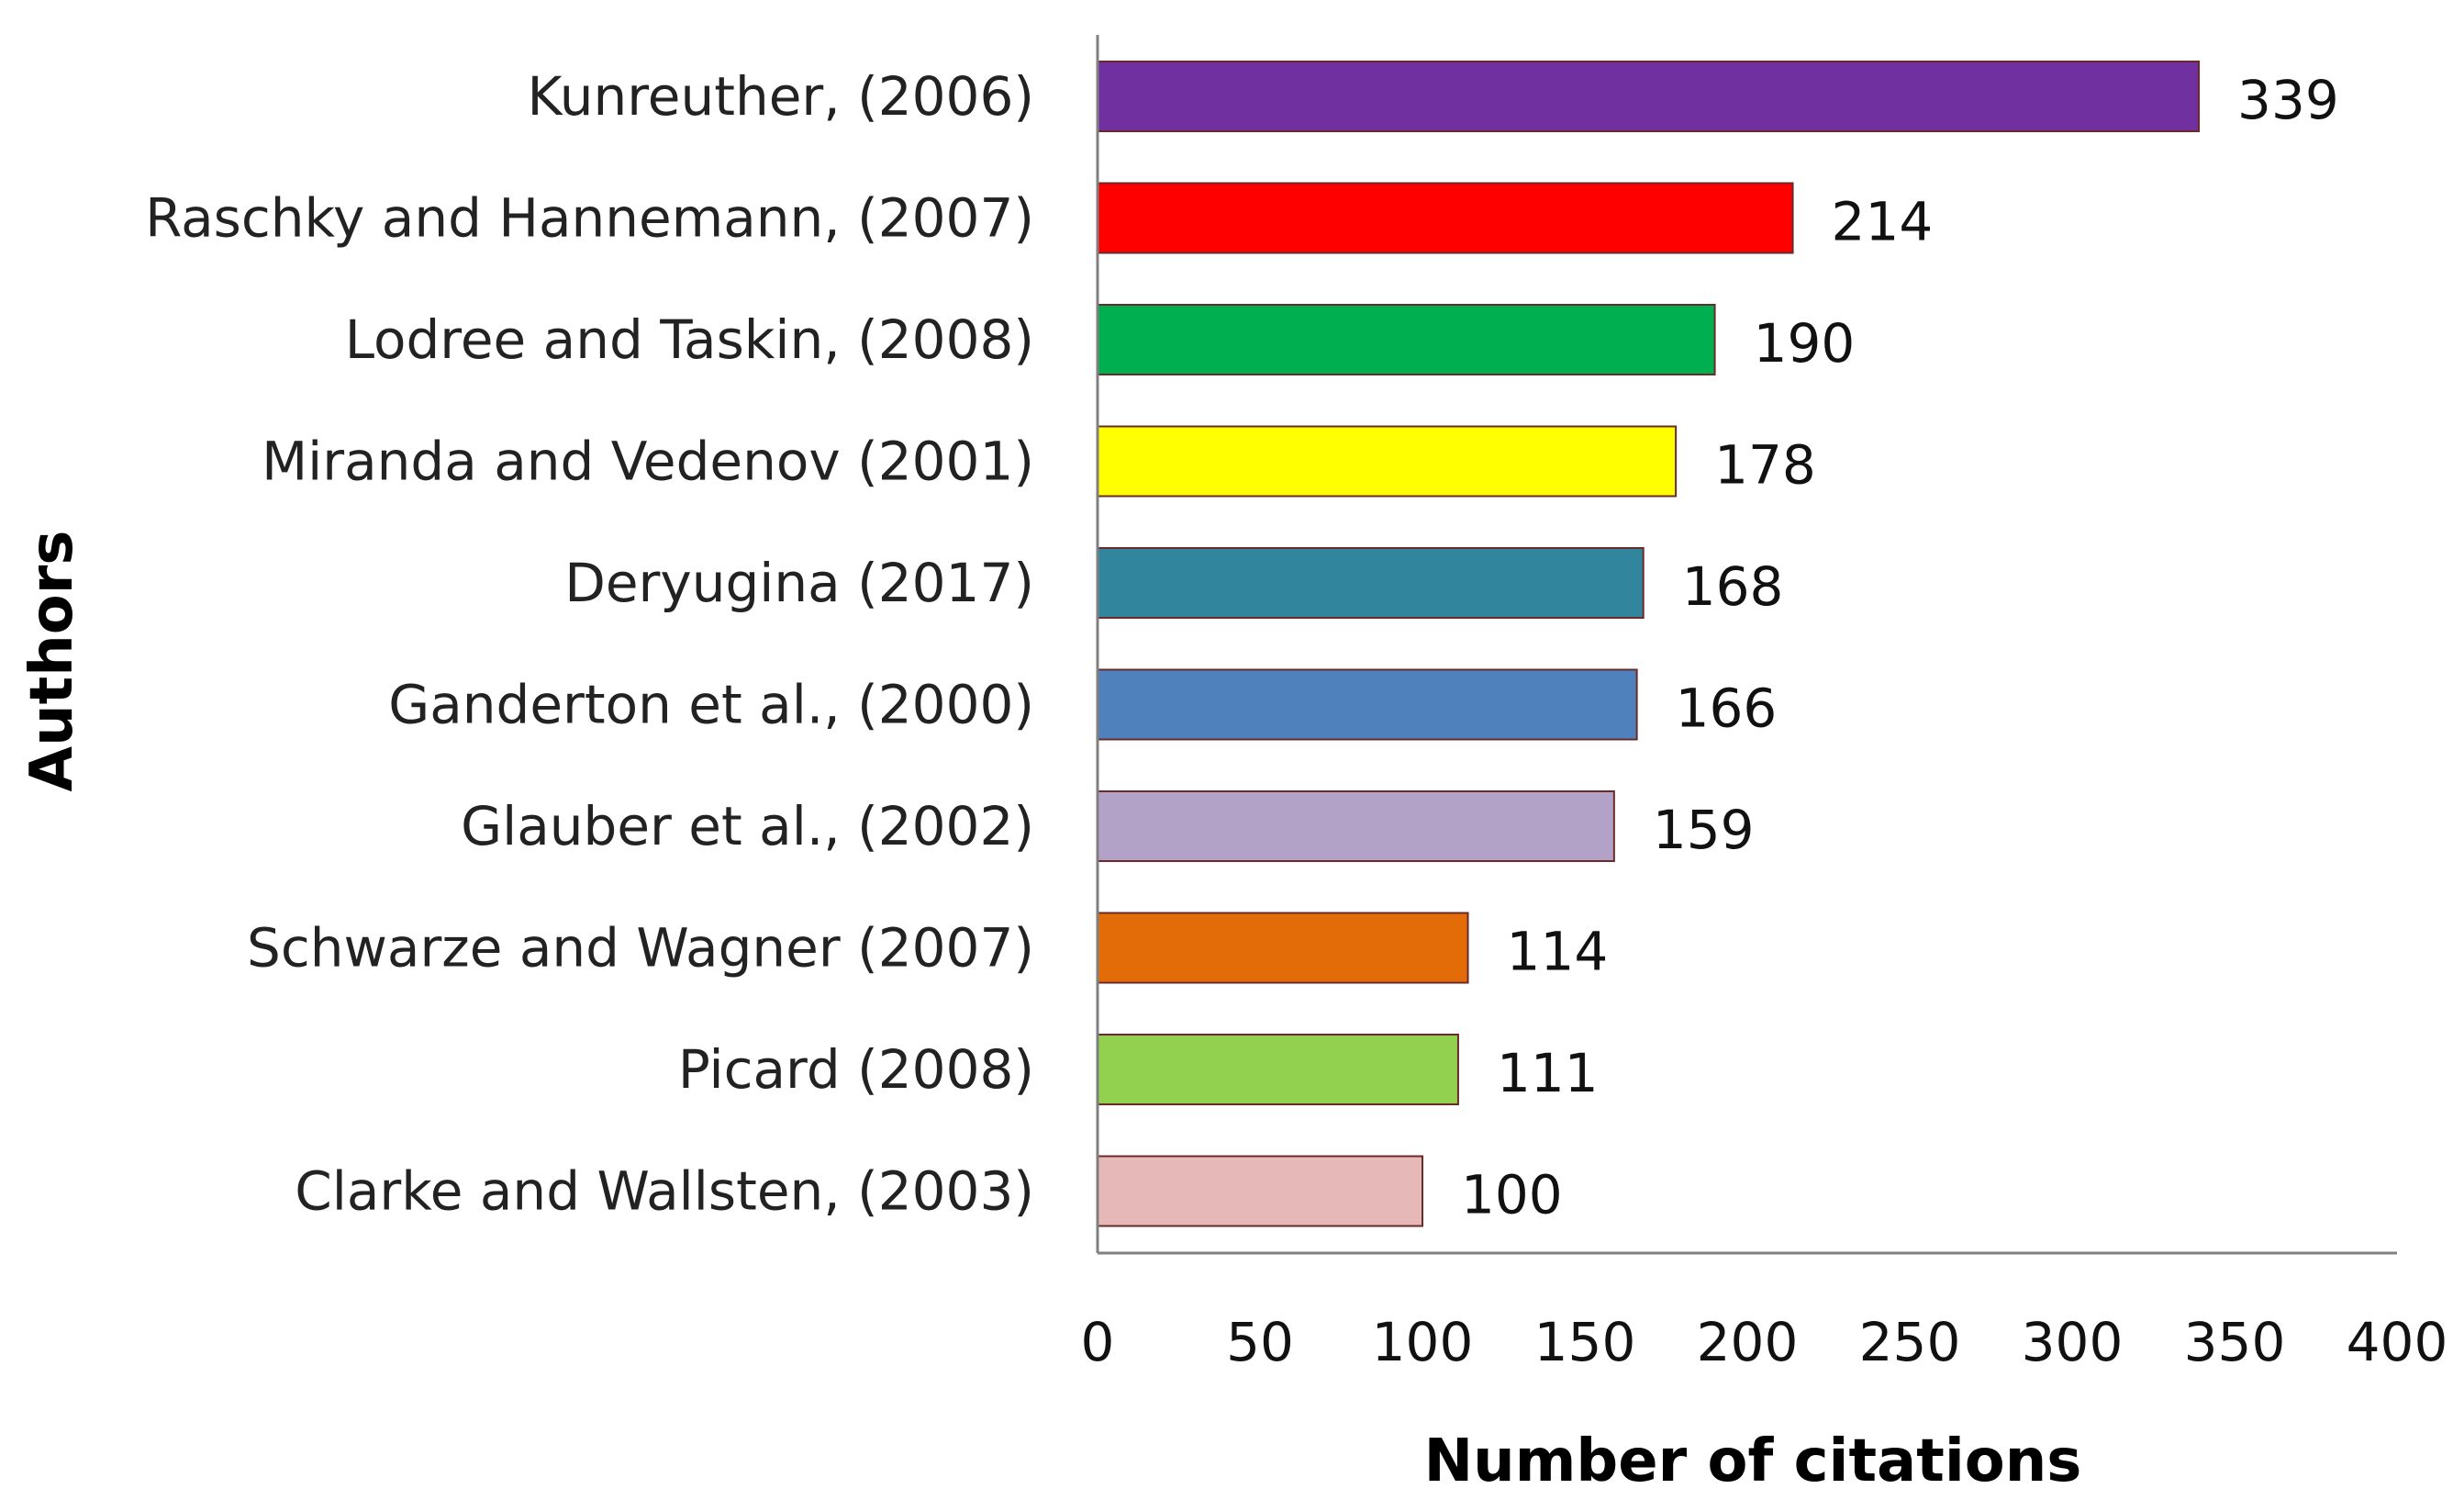 Image resolution: width=2464 pixels, height=1500 pixels. Describe the element at coordinates (748, 826) in the screenshot. I see `category-label: Glauber et al., (2002)` at that location.